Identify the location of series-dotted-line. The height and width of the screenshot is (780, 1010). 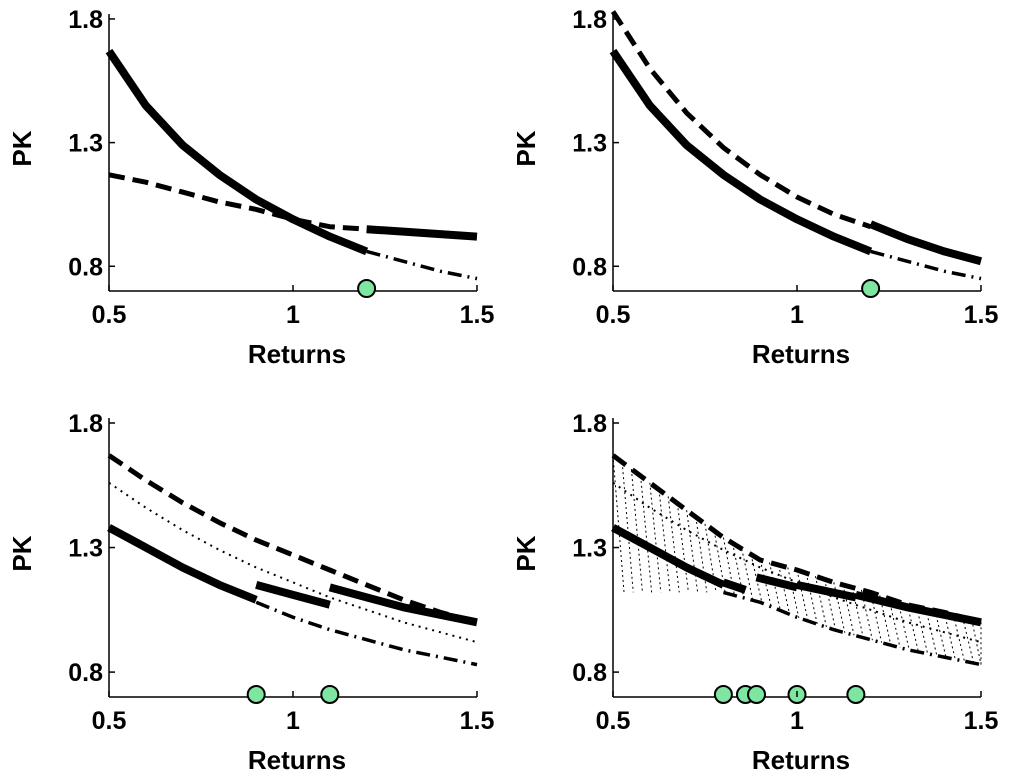
(797, 562).